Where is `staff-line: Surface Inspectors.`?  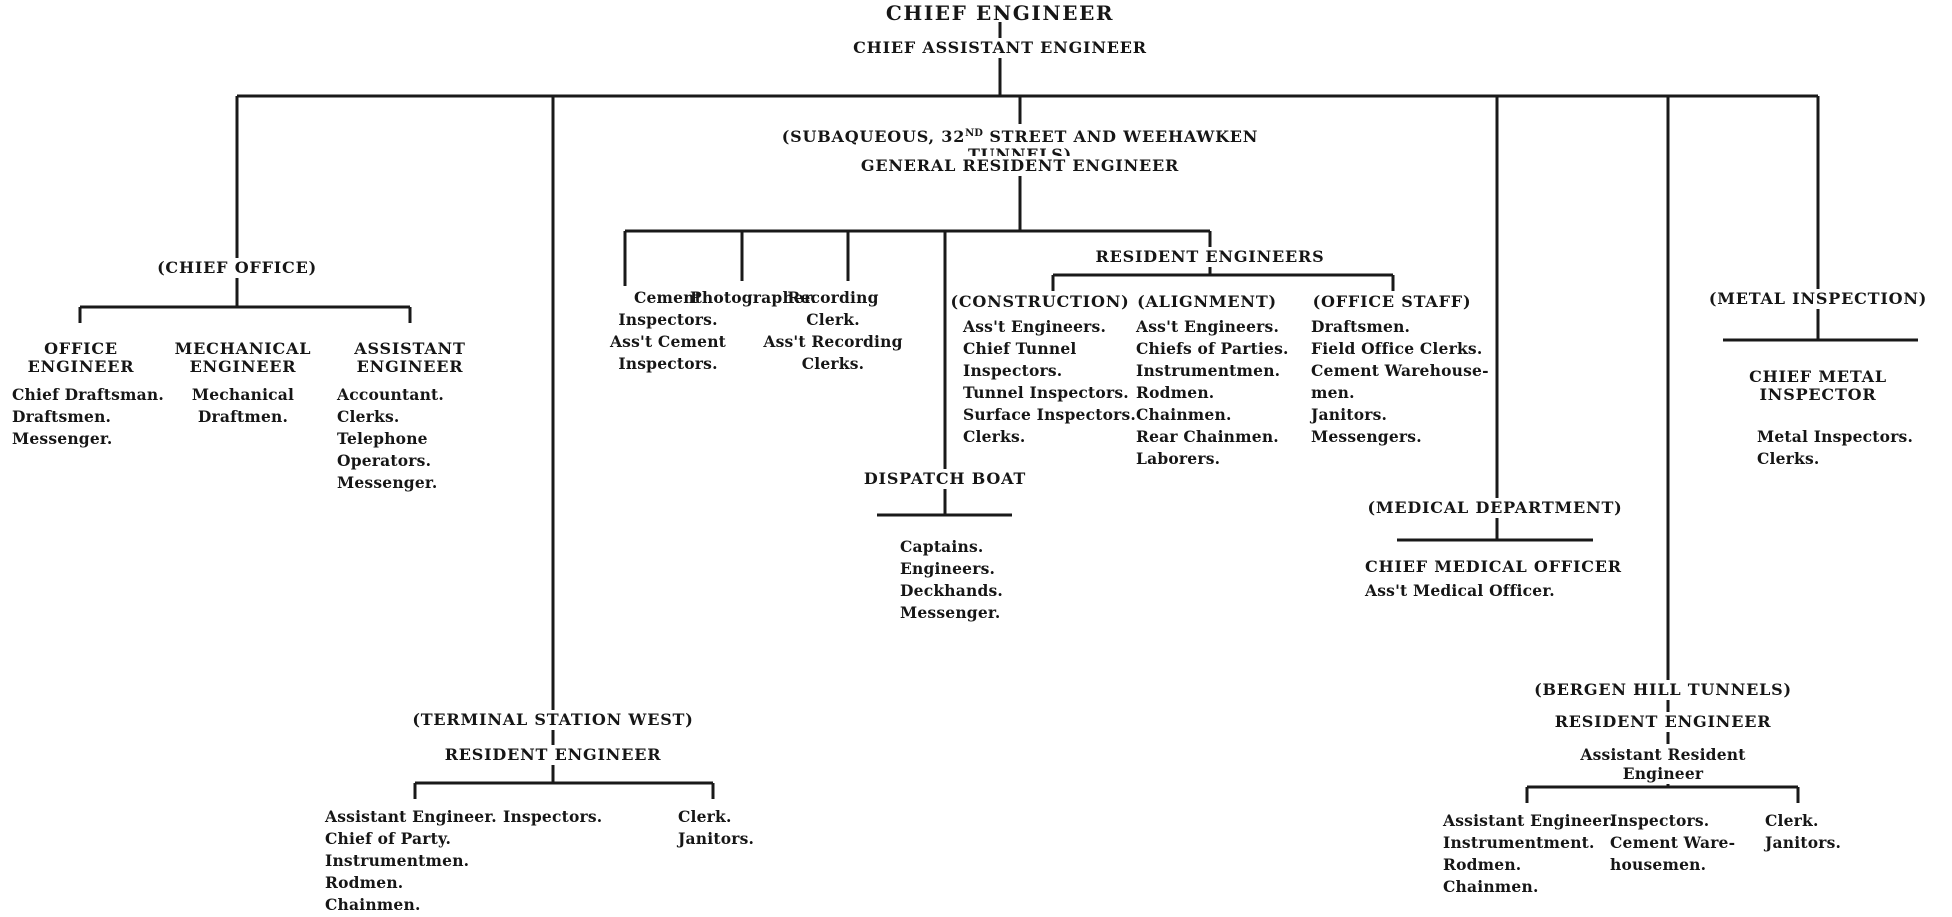
staff-line: Surface Inspectors. is located at coordinates (1050, 414).